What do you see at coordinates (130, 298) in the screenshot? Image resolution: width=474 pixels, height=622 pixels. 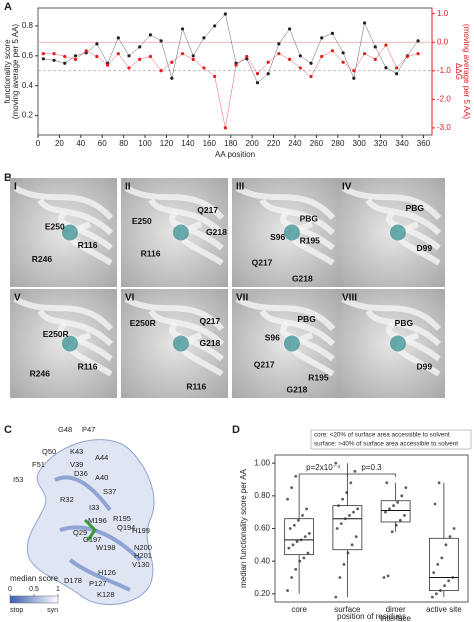 I see `image-numeral: VI` at bounding box center [130, 298].